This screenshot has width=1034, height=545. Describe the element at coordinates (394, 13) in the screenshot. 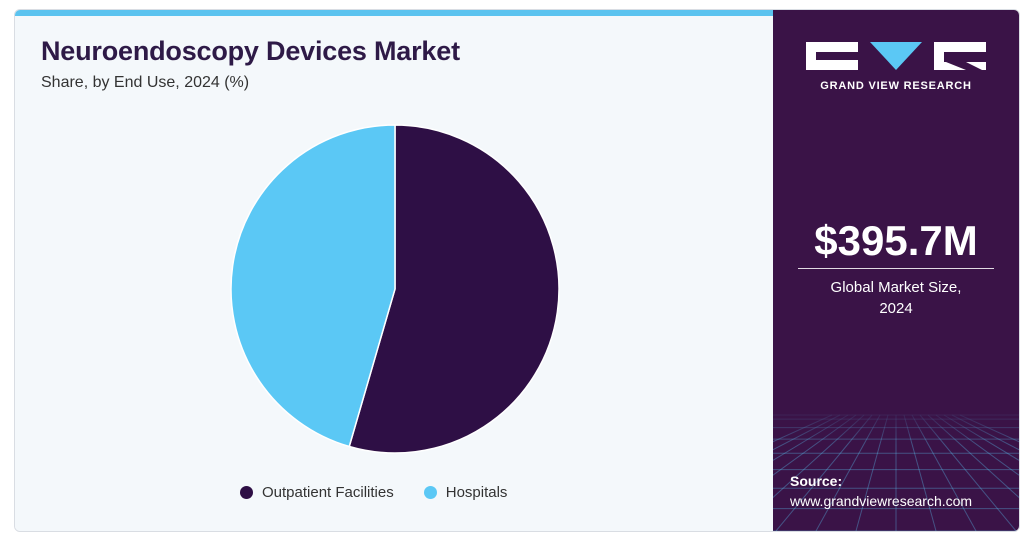

I see `accent-bar` at that location.